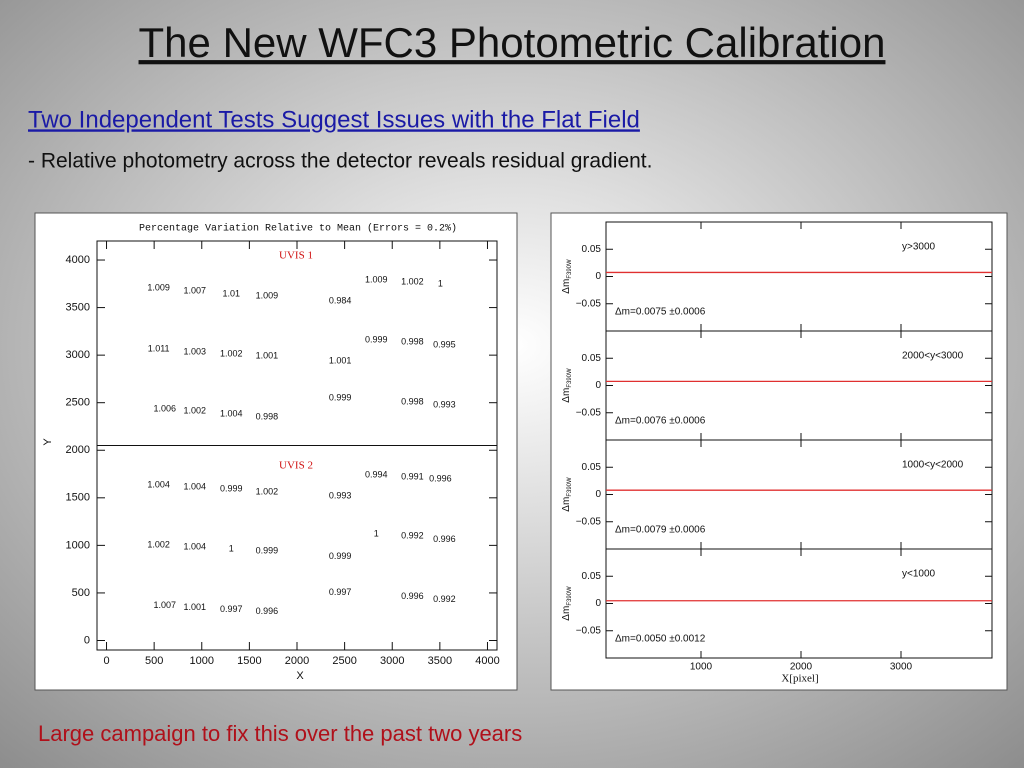 The height and width of the screenshot is (768, 1024). Describe the element at coordinates (78, 355) in the screenshot. I see `y-tick-label: 3000` at that location.